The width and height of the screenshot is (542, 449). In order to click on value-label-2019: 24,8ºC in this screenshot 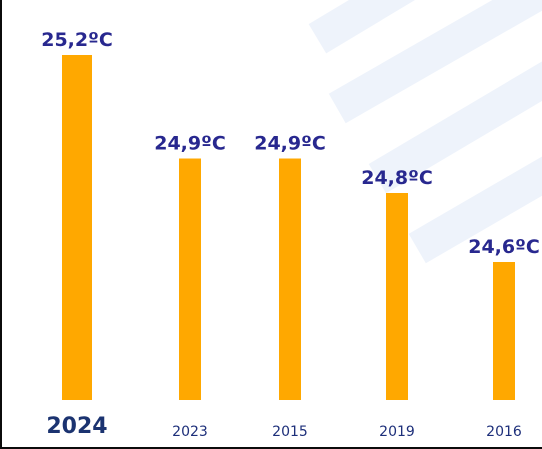, I will do `click(397, 178)`.